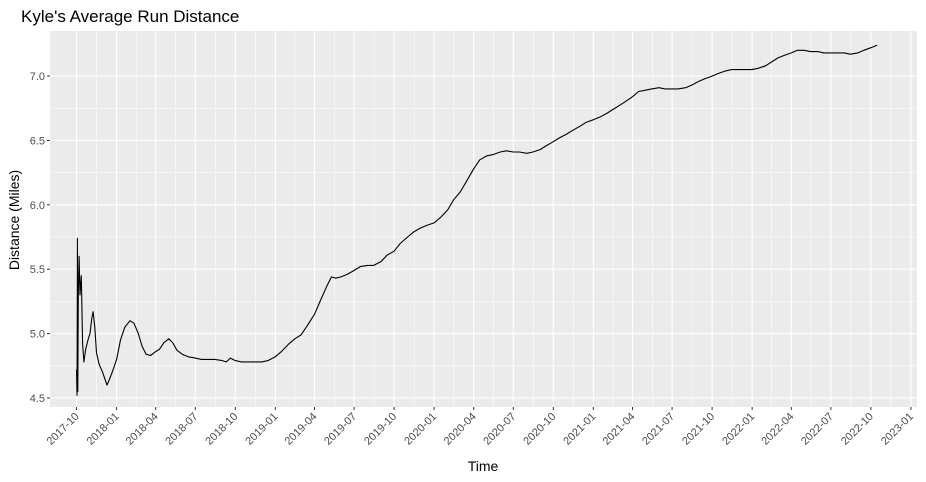 The image size is (926, 482). Describe the element at coordinates (37, 399) in the screenshot. I see `y-tick-label: 4.5` at that location.